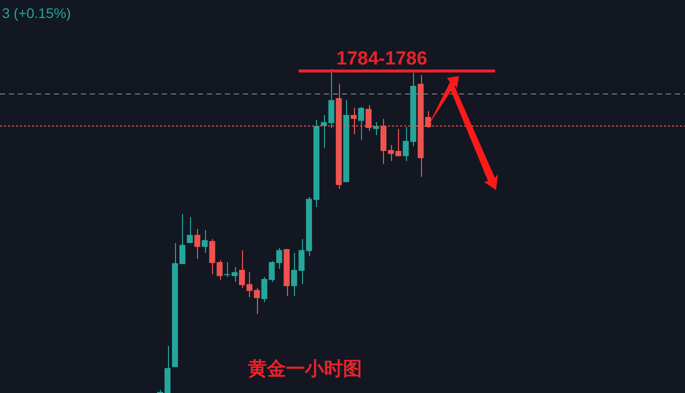 This screenshot has width=685, height=393. Describe the element at coordinates (382, 59) in the screenshot. I see `annotation: 1784-1786` at that location.